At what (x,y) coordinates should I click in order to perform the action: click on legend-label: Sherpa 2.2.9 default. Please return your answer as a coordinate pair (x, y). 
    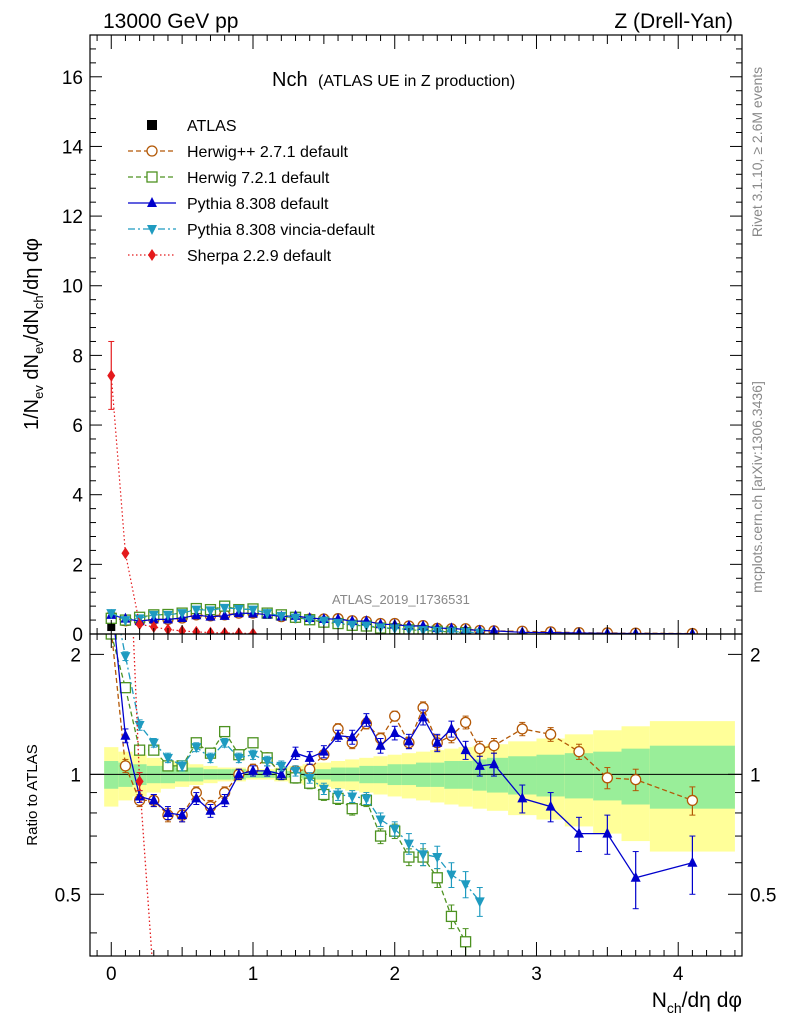
    Looking at the image, I should click on (259, 256).